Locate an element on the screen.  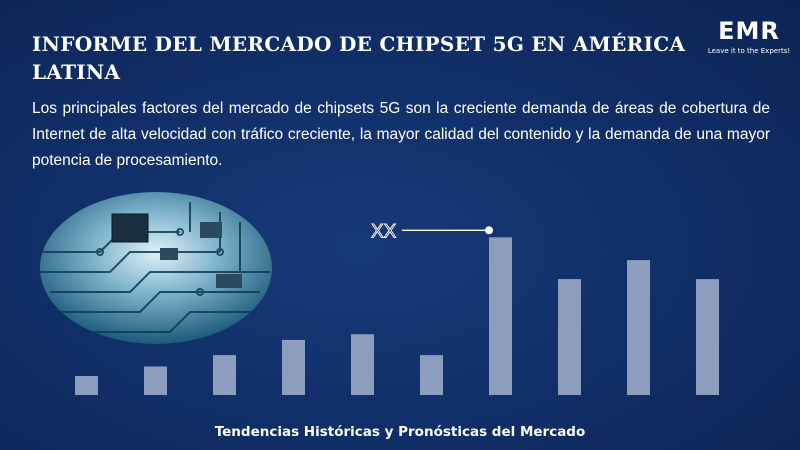
emr-logo: EMR Leave it to the Experts! is located at coordinates (749, 38).